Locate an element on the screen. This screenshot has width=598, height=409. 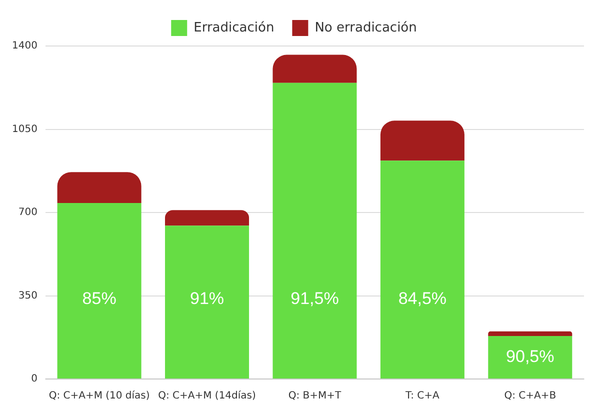
legend-label: Erradicación is located at coordinates (234, 28).